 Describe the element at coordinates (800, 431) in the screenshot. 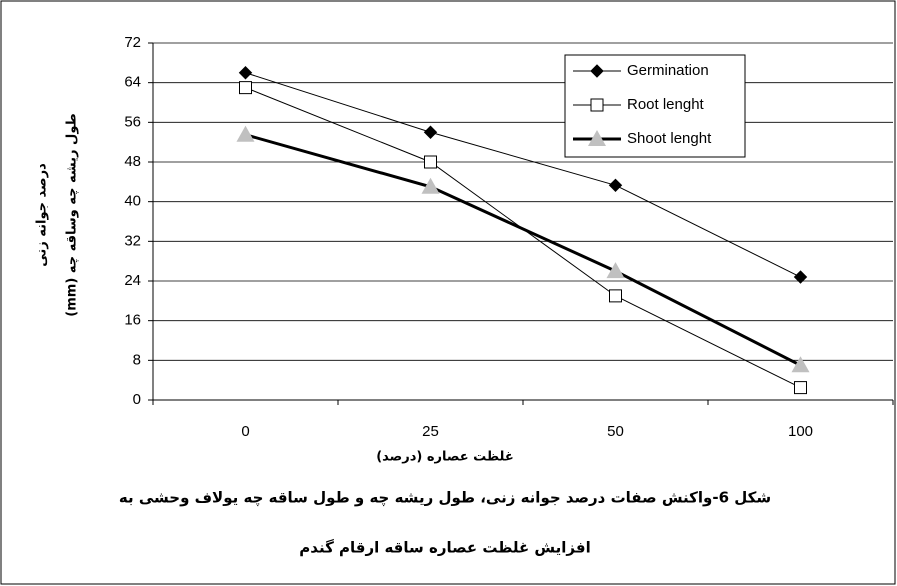

I see `x-tick-label: 100` at that location.